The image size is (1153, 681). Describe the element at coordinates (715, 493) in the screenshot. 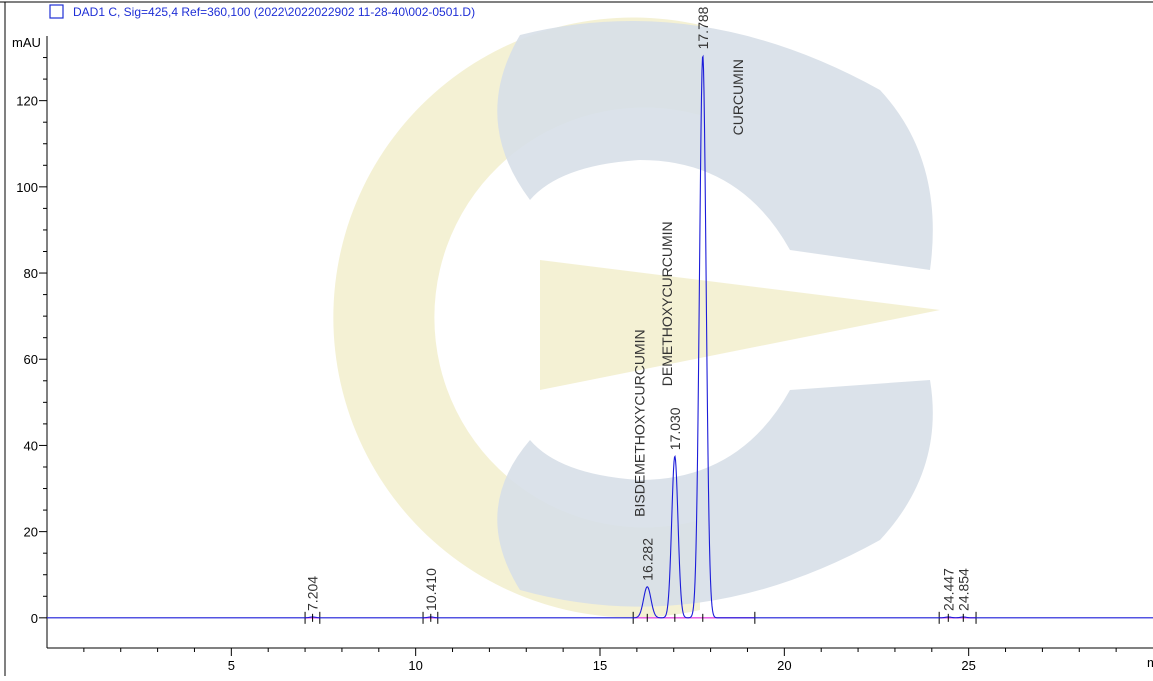

I see `watermark-gray-arc-bottom` at that location.